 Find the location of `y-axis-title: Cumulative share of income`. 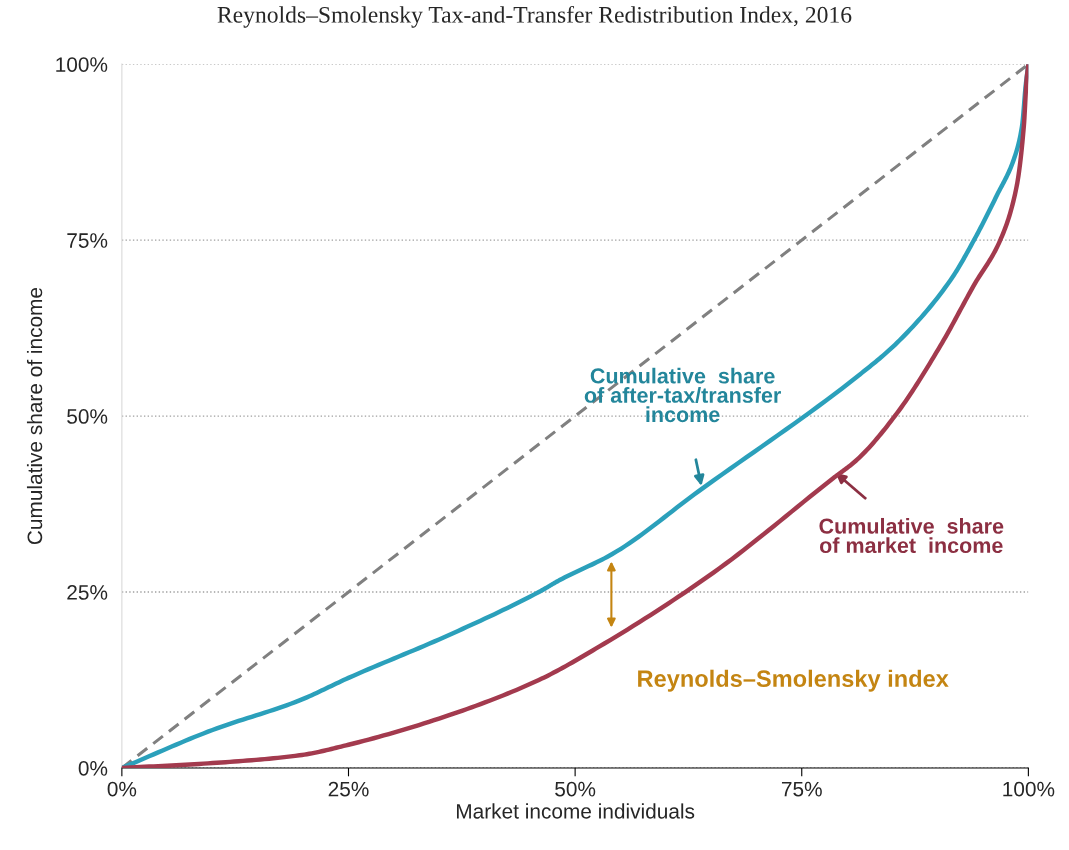

y-axis-title: Cumulative share of income is located at coordinates (34, 416).